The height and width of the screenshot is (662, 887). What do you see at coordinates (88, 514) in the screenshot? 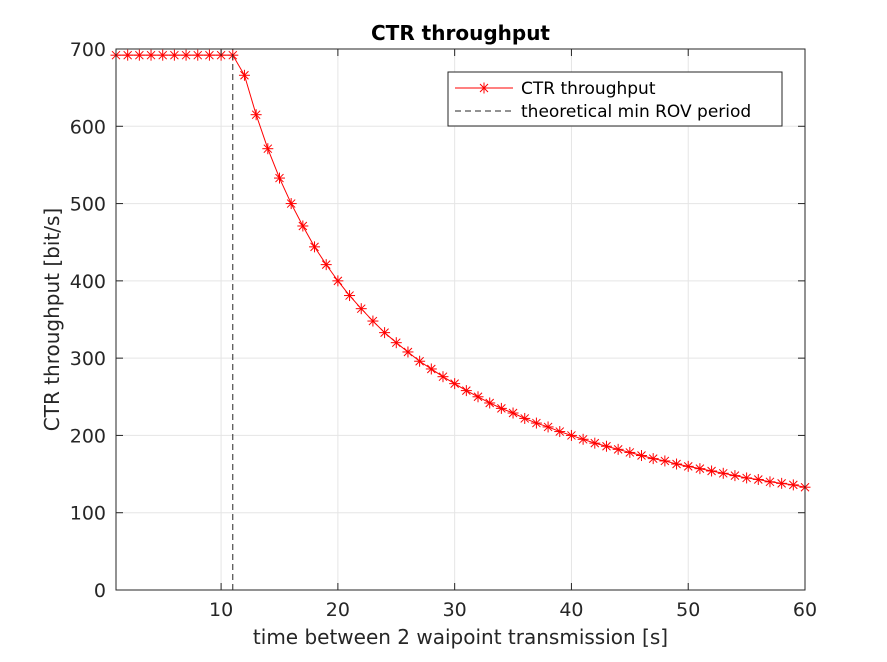
I see `y-tick-label: 100` at bounding box center [88, 514].